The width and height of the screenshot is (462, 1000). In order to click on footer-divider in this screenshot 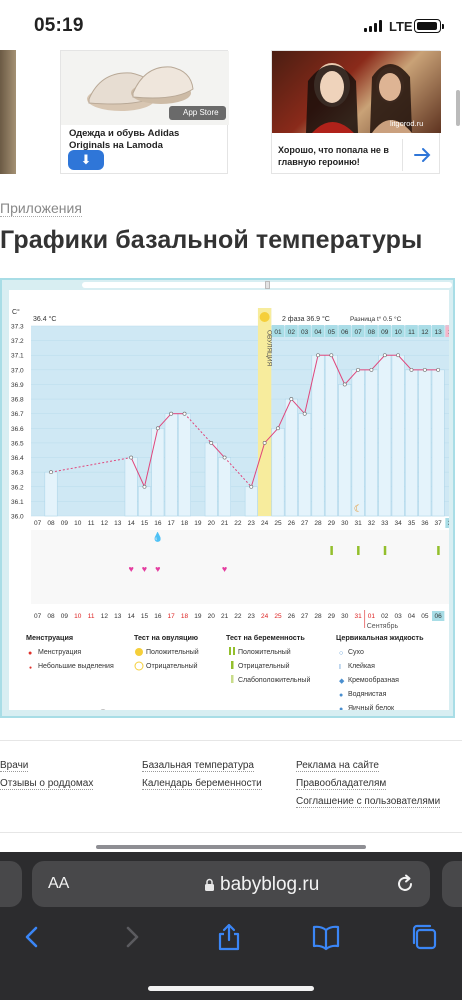, I will do `click(231, 740)`.